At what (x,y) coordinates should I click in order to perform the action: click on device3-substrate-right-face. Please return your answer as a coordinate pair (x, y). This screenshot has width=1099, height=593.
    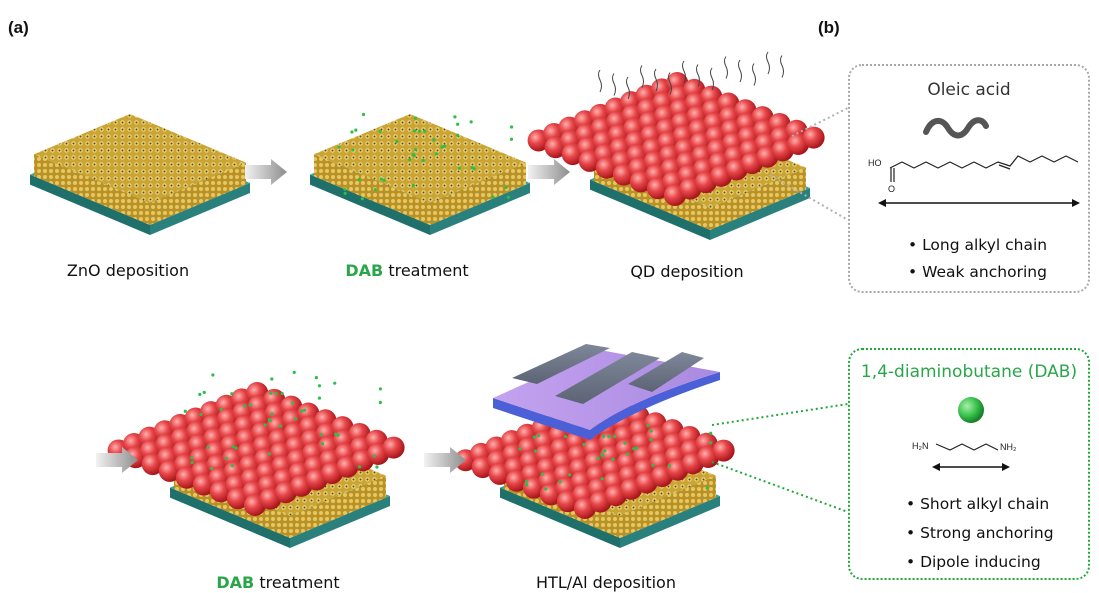
    Looking at the image, I should click on (760, 214).